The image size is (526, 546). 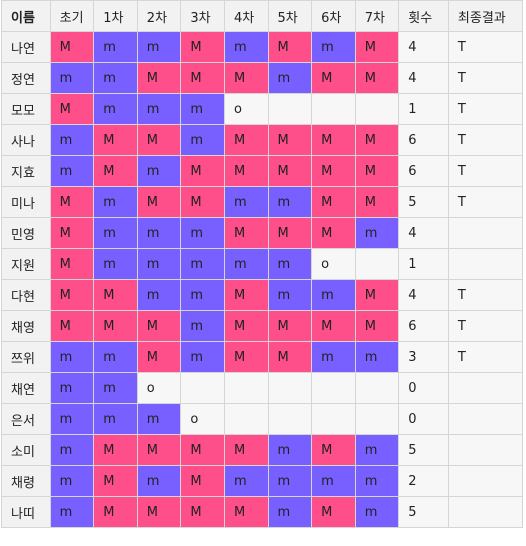 What do you see at coordinates (333, 16) in the screenshot?
I see `column-header-7: 6차` at bounding box center [333, 16].